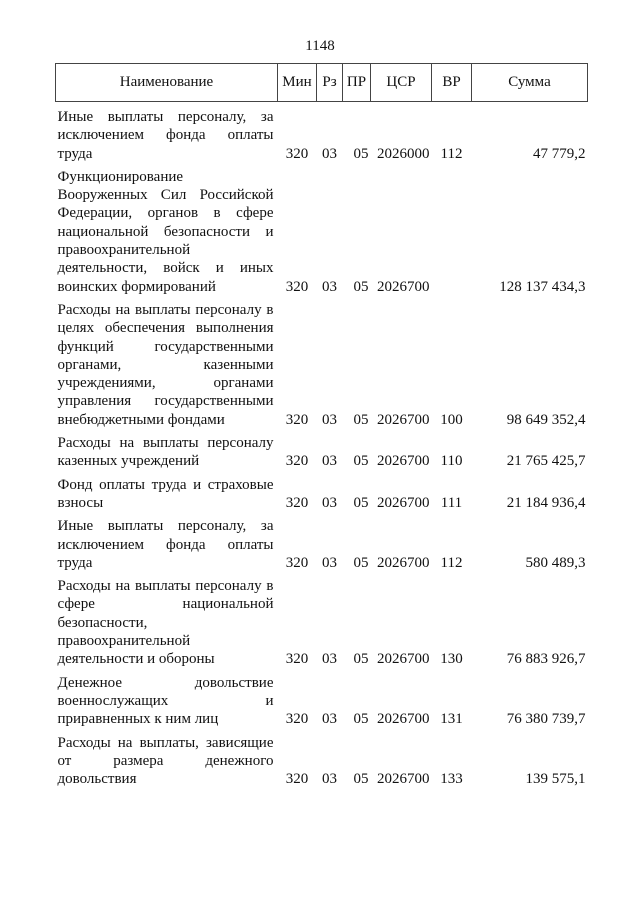 Image resolution: width=640 pixels, height=905 pixels. Describe the element at coordinates (559, 153) in the screenshot. I see `cell-sum: 47 779,2` at that location.